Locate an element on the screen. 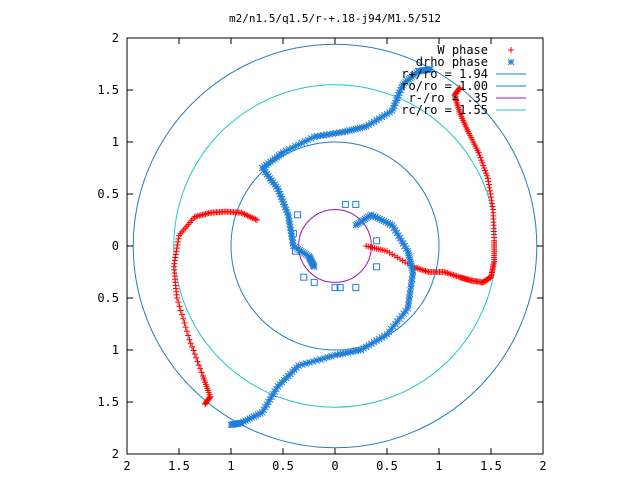  legend-label-r-plus: r+/ro = 1.94 is located at coordinates (444, 74).